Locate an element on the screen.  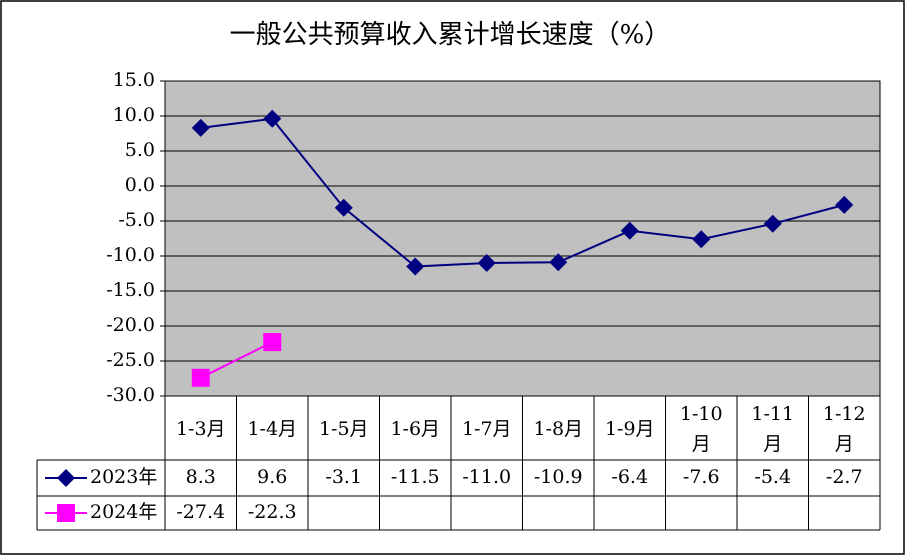
table-value: -7.6 is located at coordinates (701, 477).